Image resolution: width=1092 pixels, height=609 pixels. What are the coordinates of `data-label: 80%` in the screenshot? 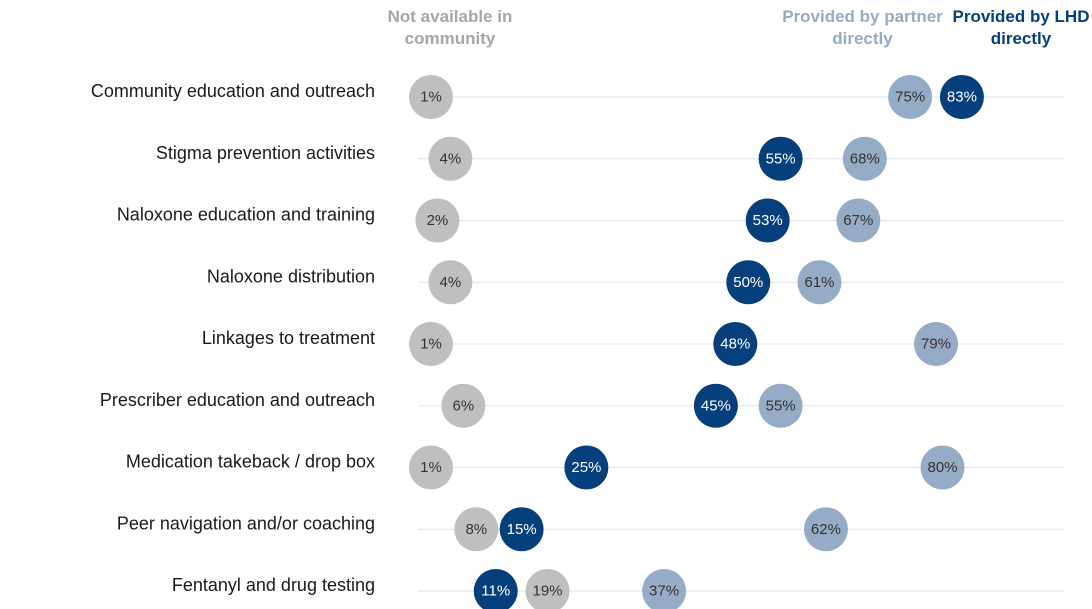 It's located at (942, 467).